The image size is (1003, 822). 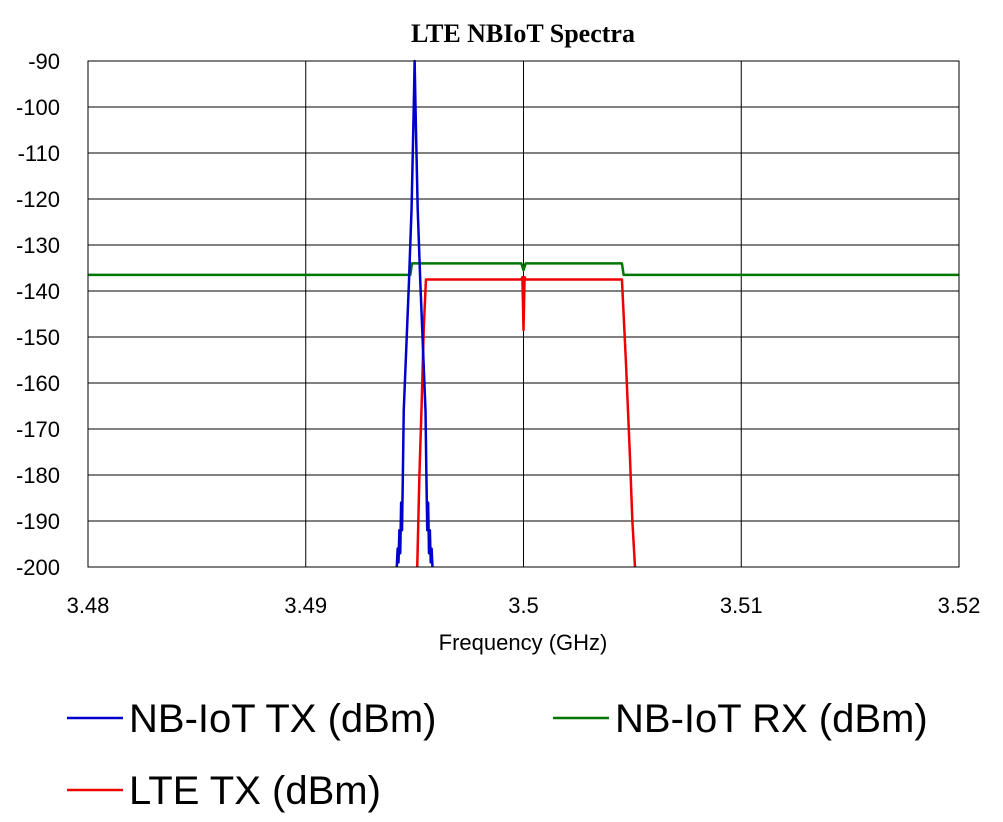 What do you see at coordinates (38, 291) in the screenshot?
I see `y-tick-label: -140` at bounding box center [38, 291].